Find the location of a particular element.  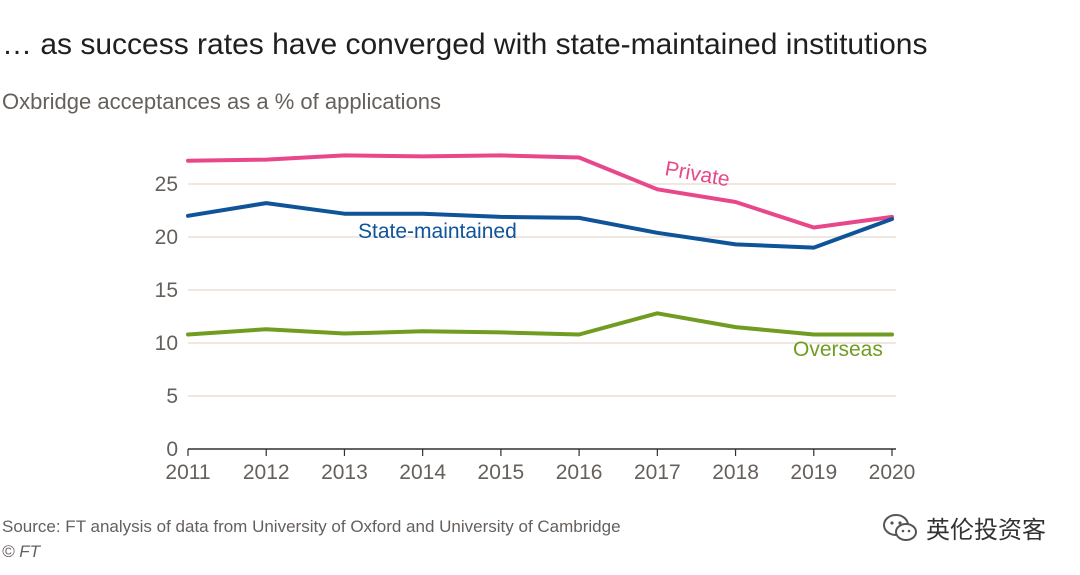

y-tick-label: 5 is located at coordinates (172, 396).